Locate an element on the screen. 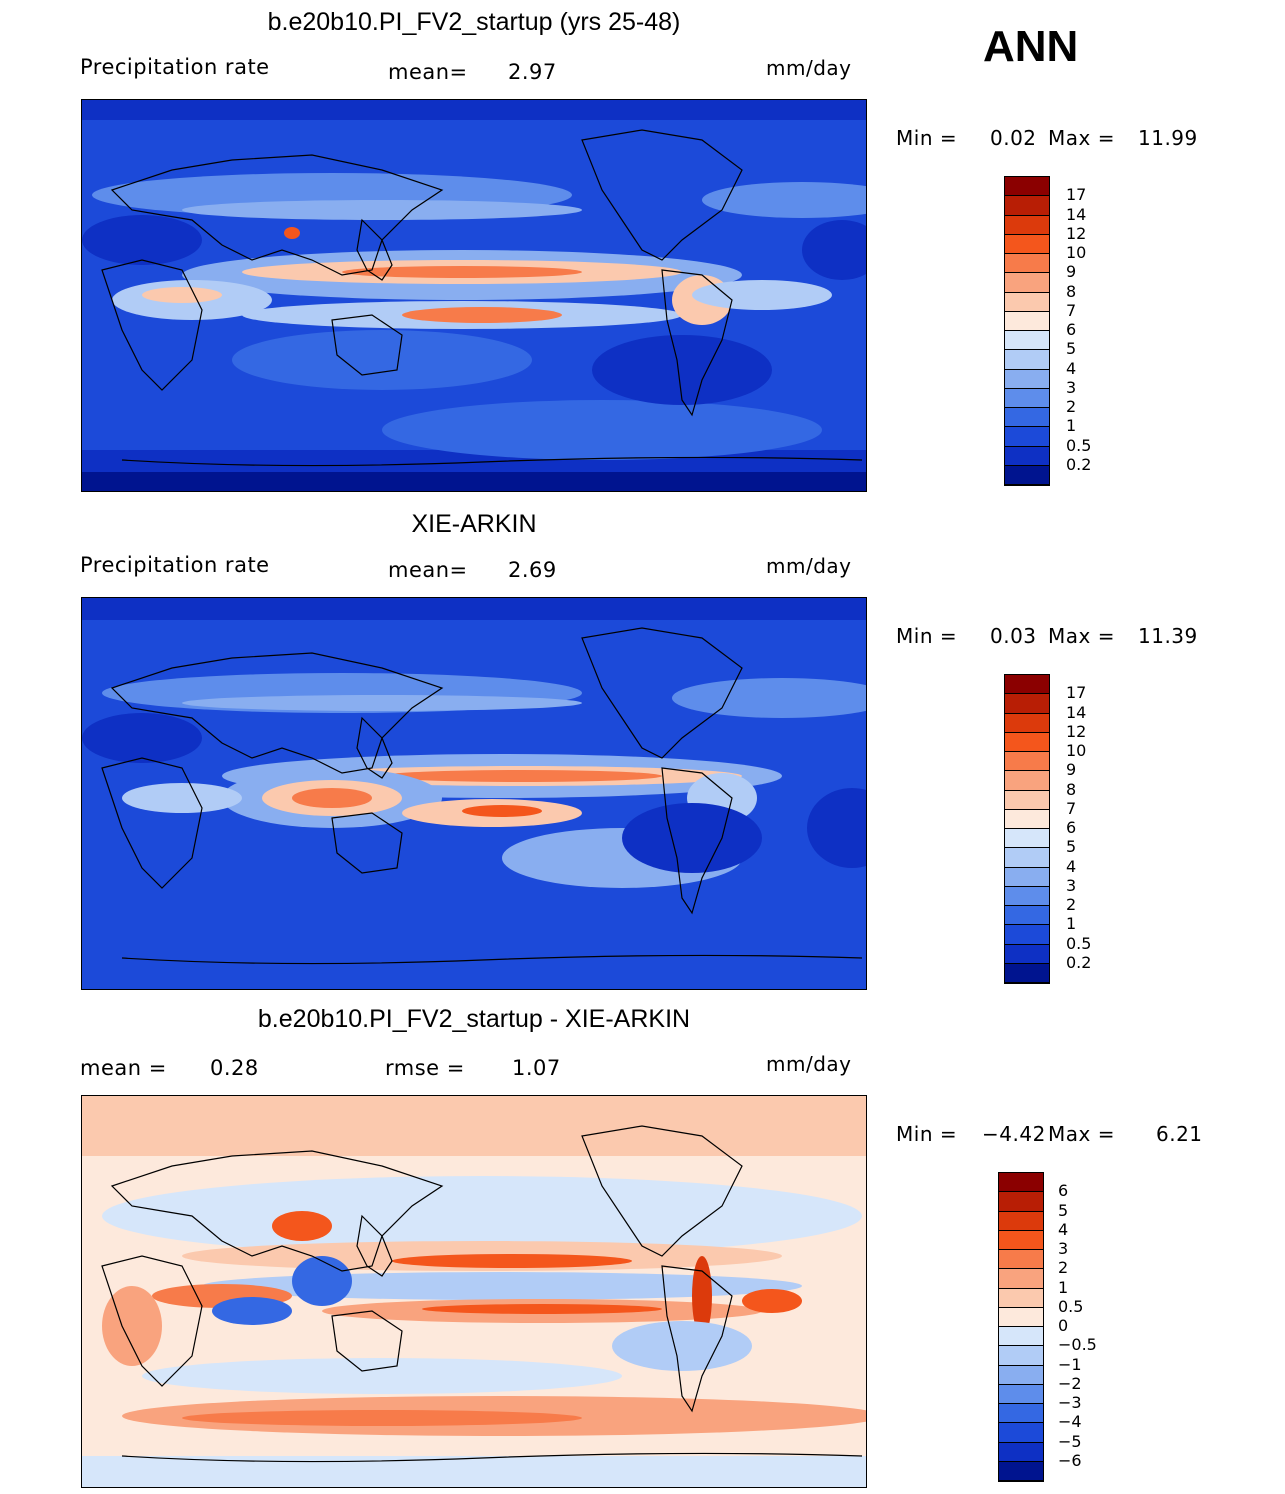 This screenshot has width=1285, height=1494. panel-1-colorbar is located at coordinates (1027, 331).